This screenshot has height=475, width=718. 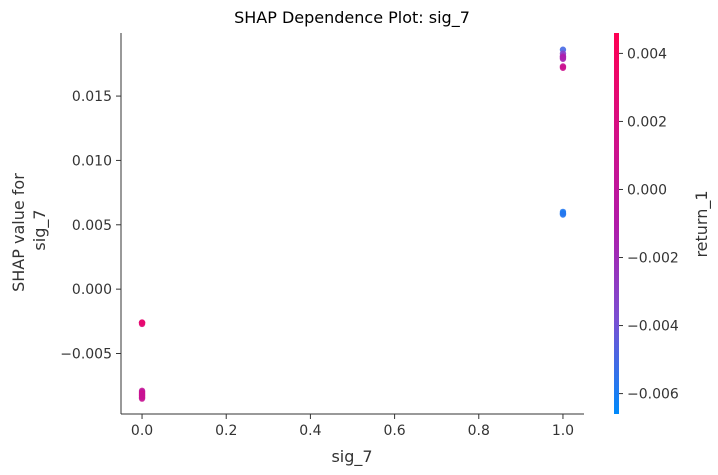 What do you see at coordinates (616, 223) in the screenshot?
I see `colorbar-gradient` at bounding box center [616, 223].